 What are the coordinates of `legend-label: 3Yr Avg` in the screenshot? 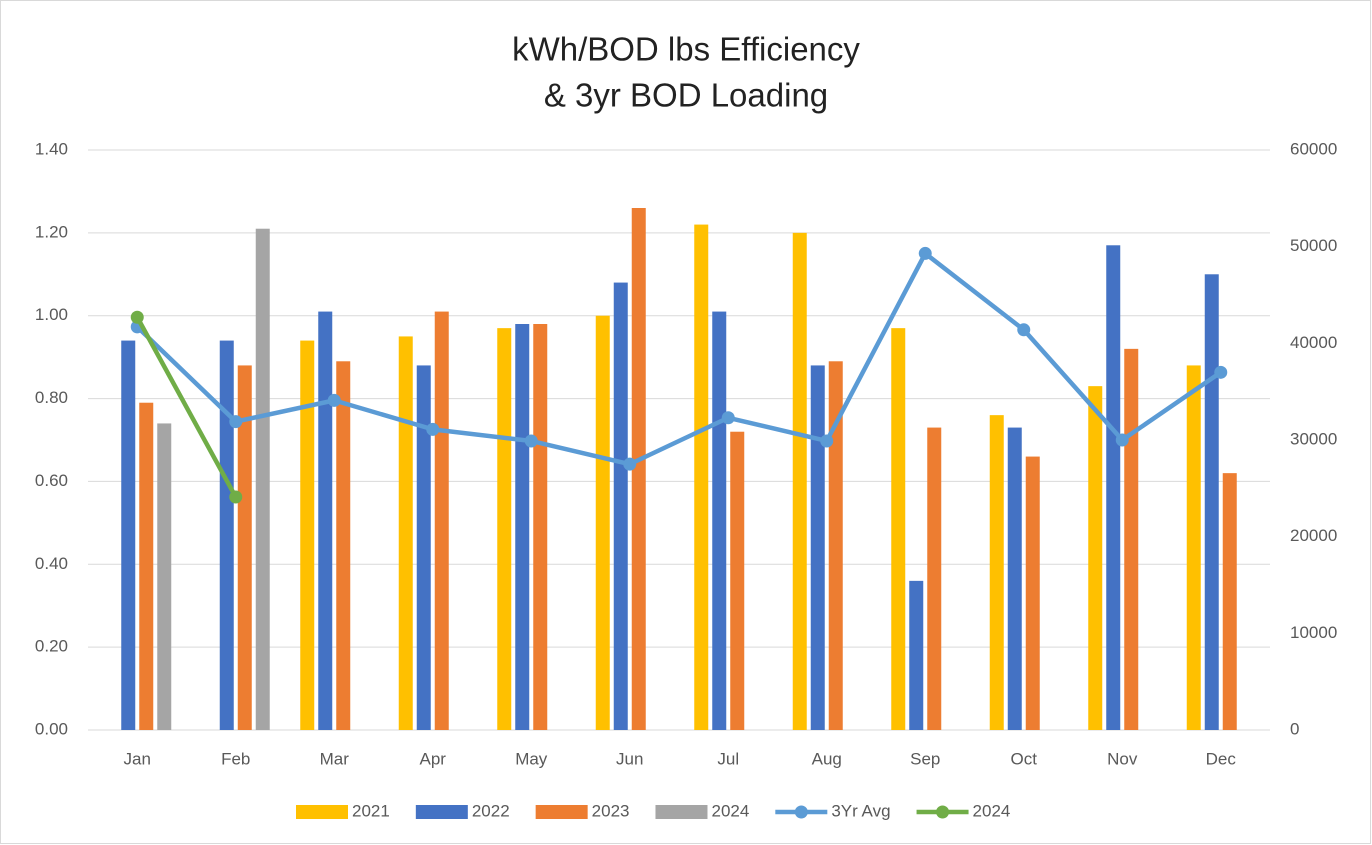 It's located at (860, 810).